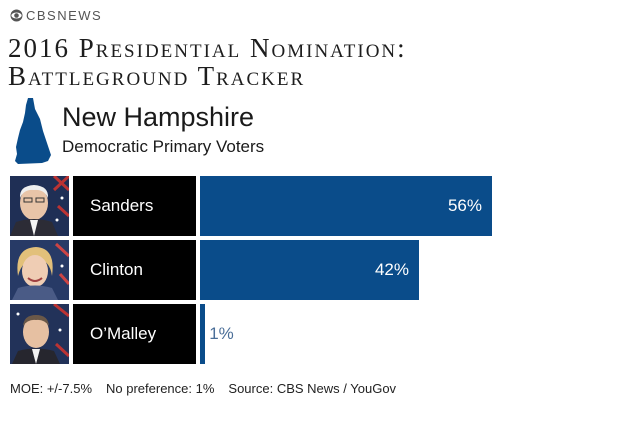 This screenshot has height=429, width=620. Describe the element at coordinates (134, 270) in the screenshot. I see `candidate-name-clinton: Clinton` at that location.